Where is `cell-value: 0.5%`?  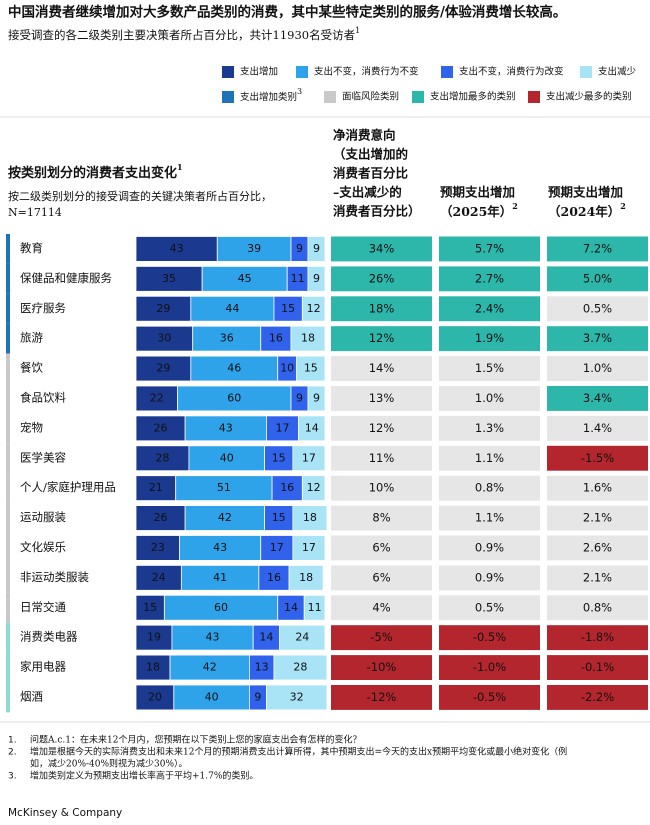
cell-value: 0.5% is located at coordinates (489, 607).